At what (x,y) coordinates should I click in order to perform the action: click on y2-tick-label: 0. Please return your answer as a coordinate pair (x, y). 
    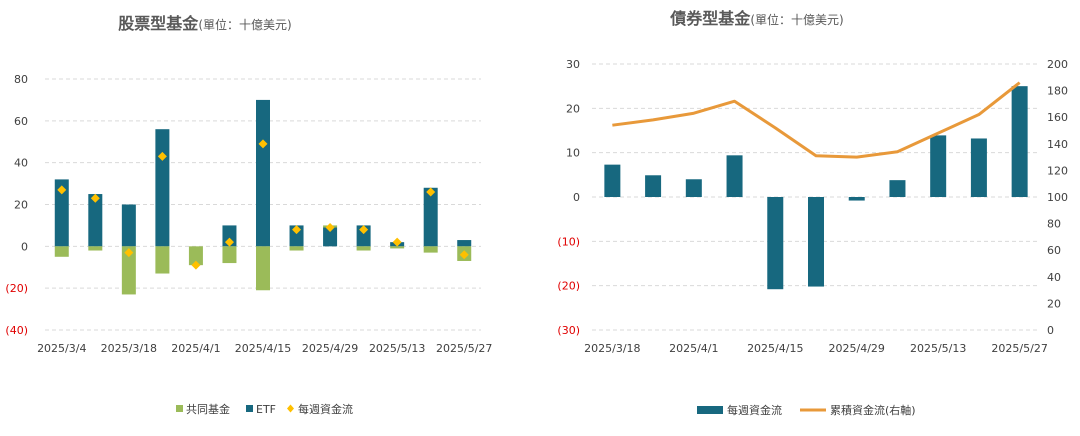
    Looking at the image, I should click on (1050, 330).